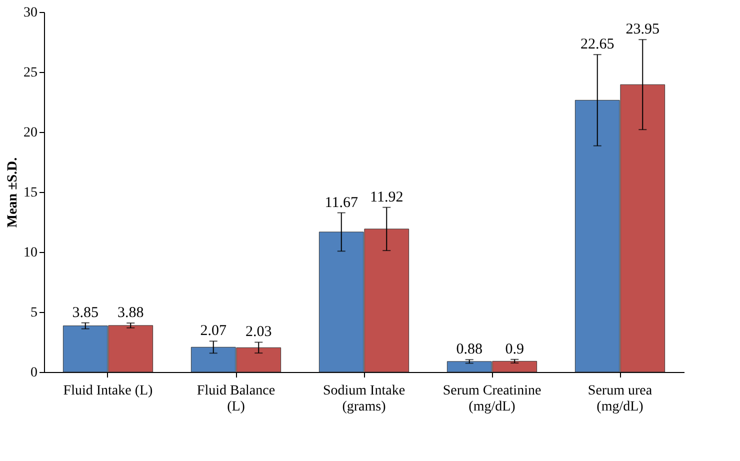 Image resolution: width=740 pixels, height=461 pixels. What do you see at coordinates (364, 399) in the screenshot?
I see `x-tick-label: Sodium Intake (grams)` at bounding box center [364, 399].